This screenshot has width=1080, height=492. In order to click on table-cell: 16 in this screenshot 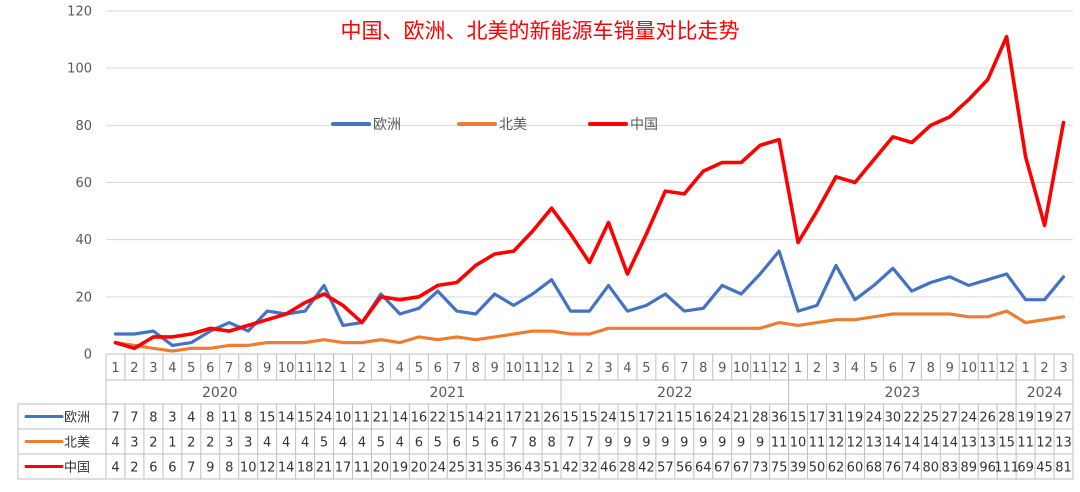, I will do `click(703, 418)`.